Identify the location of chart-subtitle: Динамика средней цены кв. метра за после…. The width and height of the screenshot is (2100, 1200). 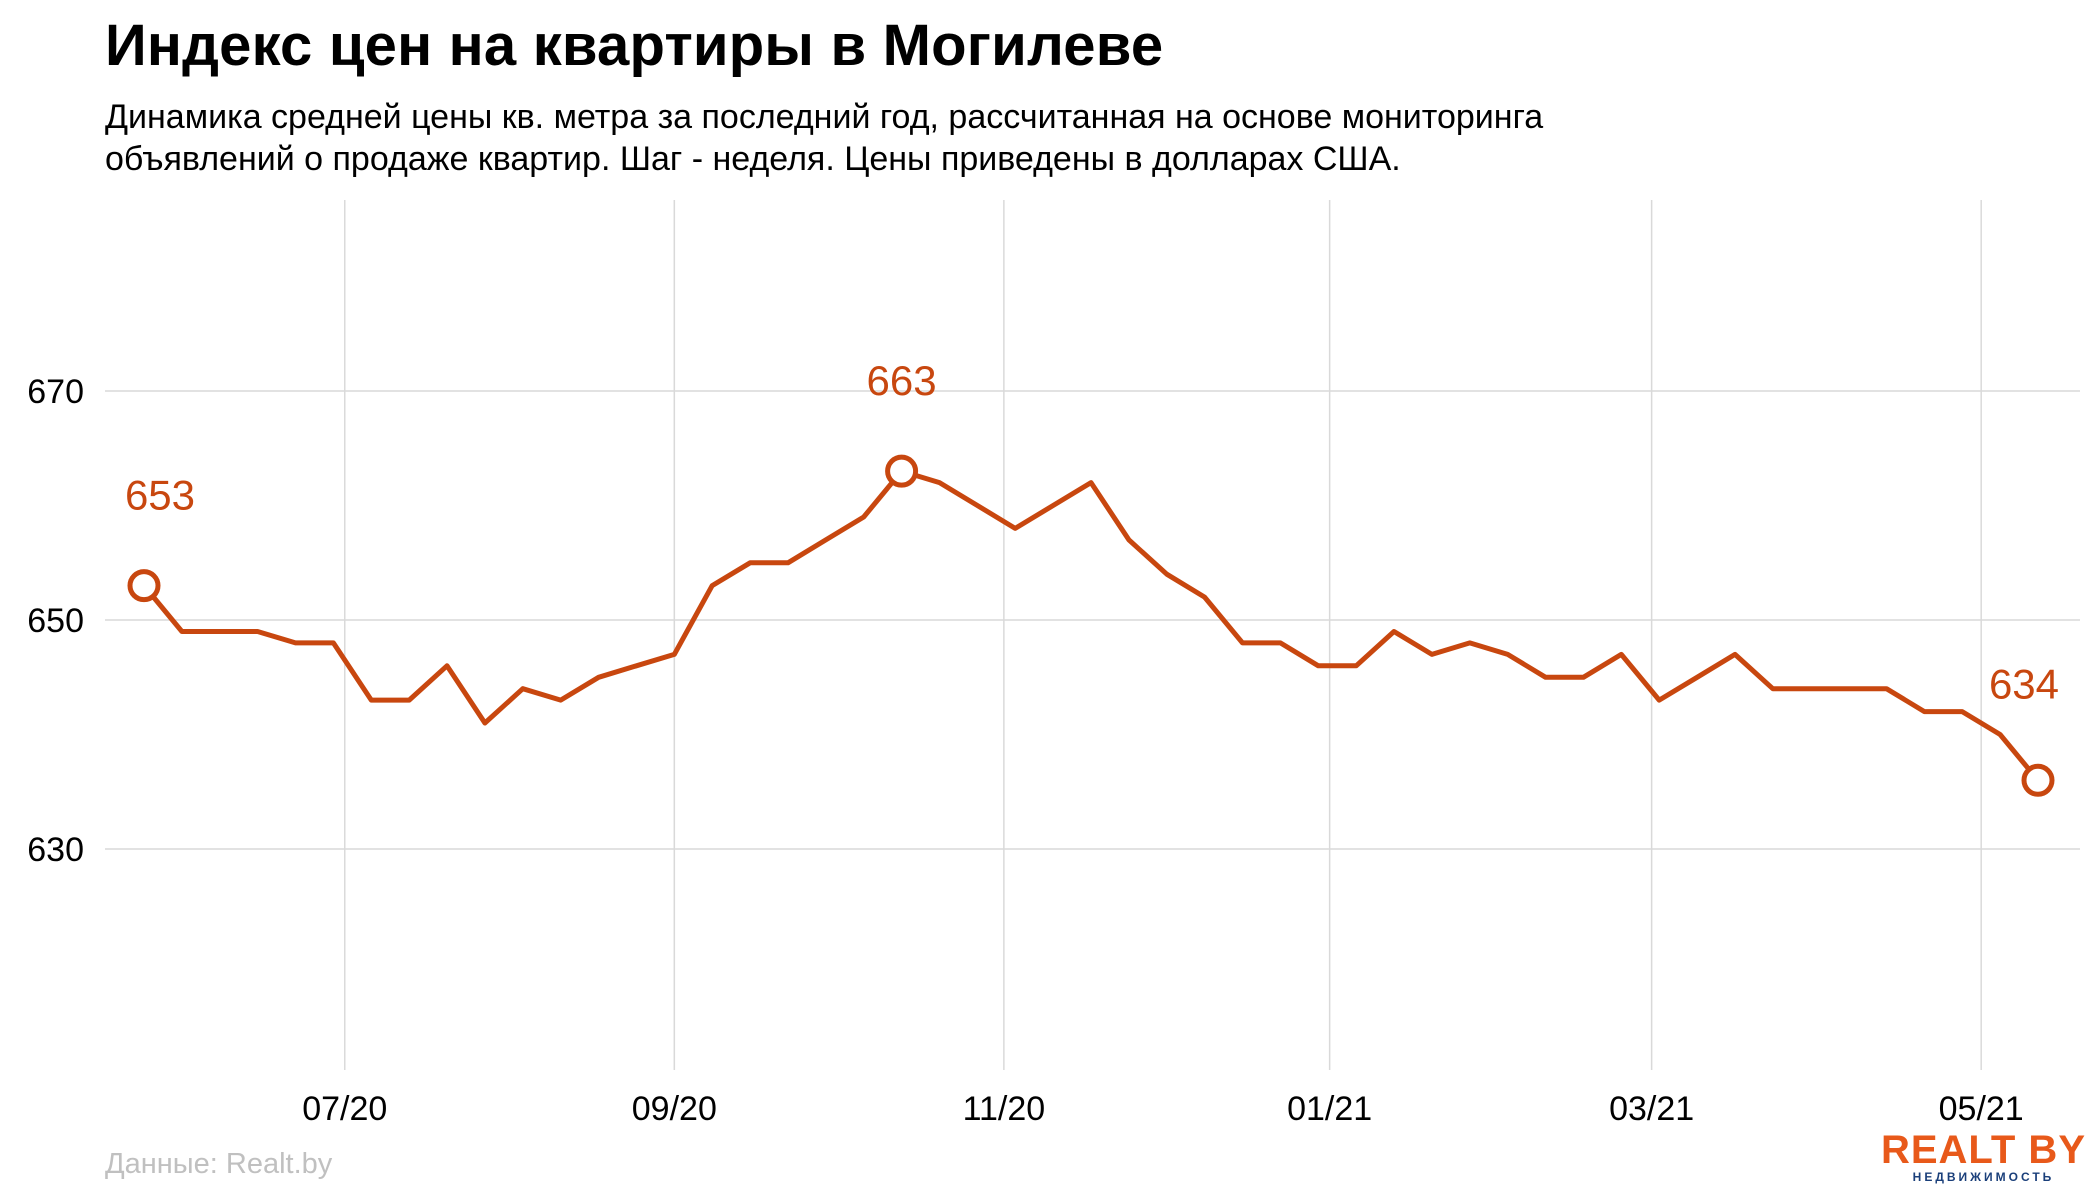
(1055, 138).